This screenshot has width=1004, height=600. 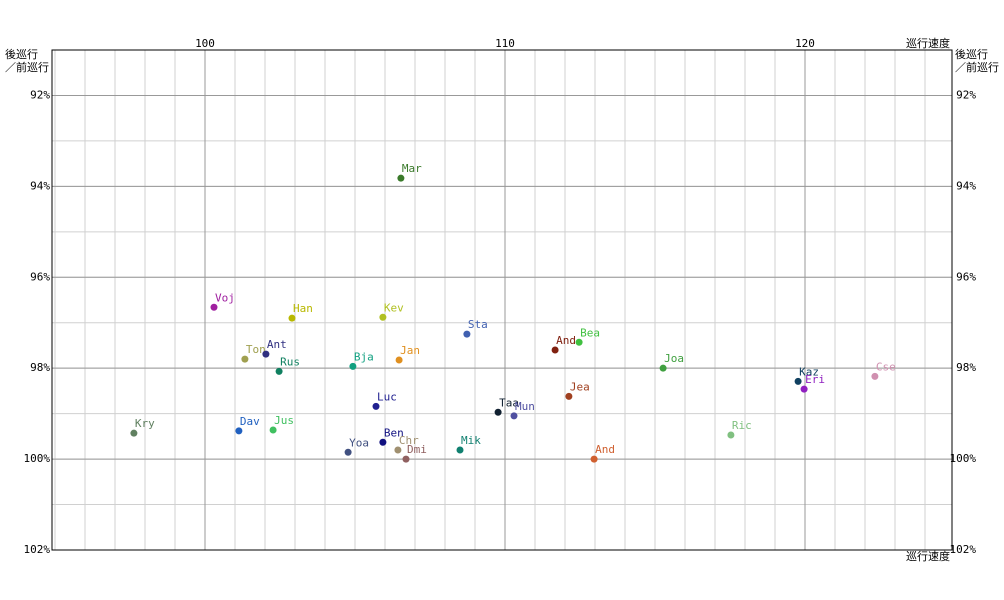 What do you see at coordinates (410, 350) in the screenshot?
I see `point-label: Jan` at bounding box center [410, 350].